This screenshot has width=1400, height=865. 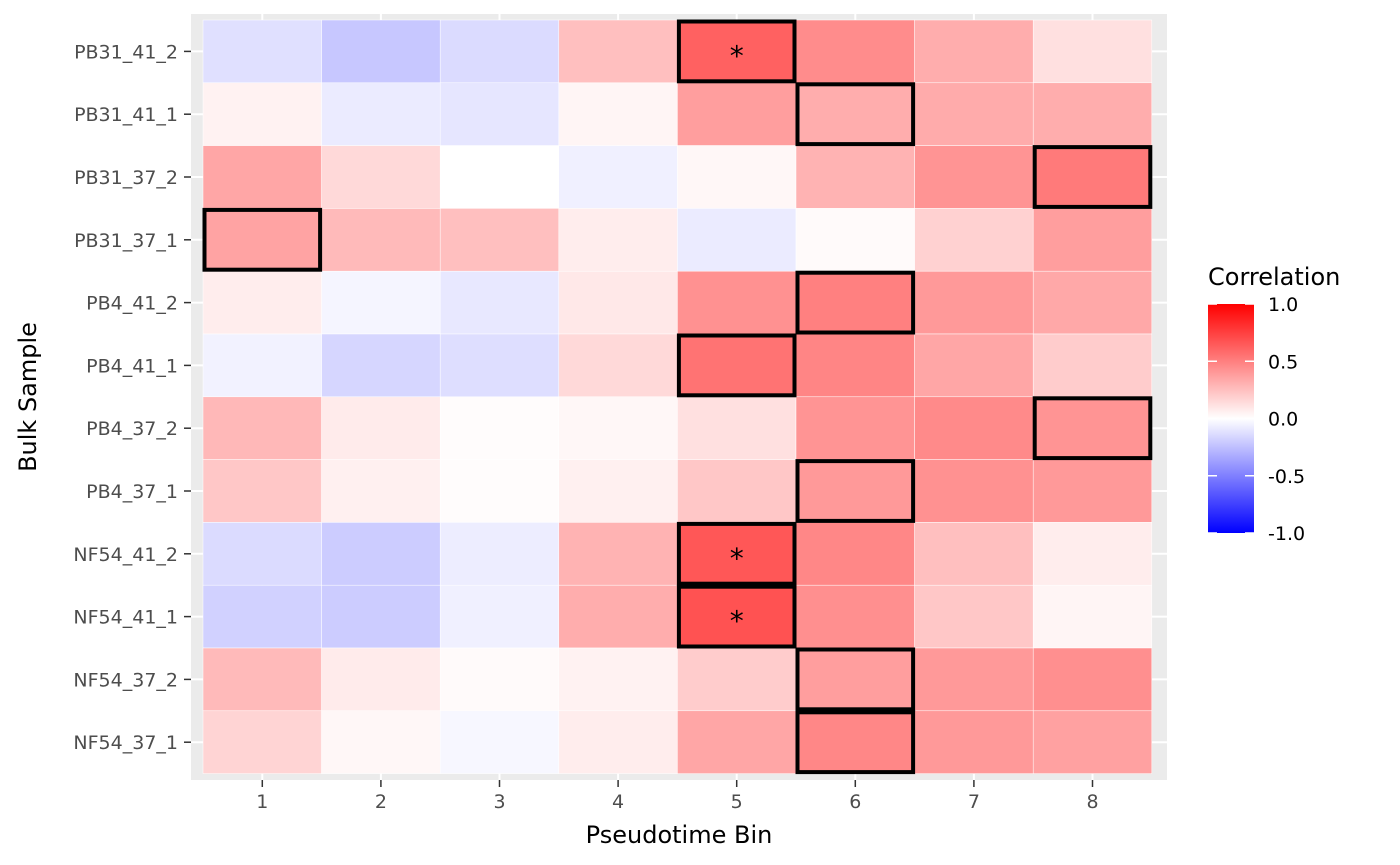 What do you see at coordinates (125, 680) in the screenshot?
I see `y-tick-label: NF54_37_2` at bounding box center [125, 680].